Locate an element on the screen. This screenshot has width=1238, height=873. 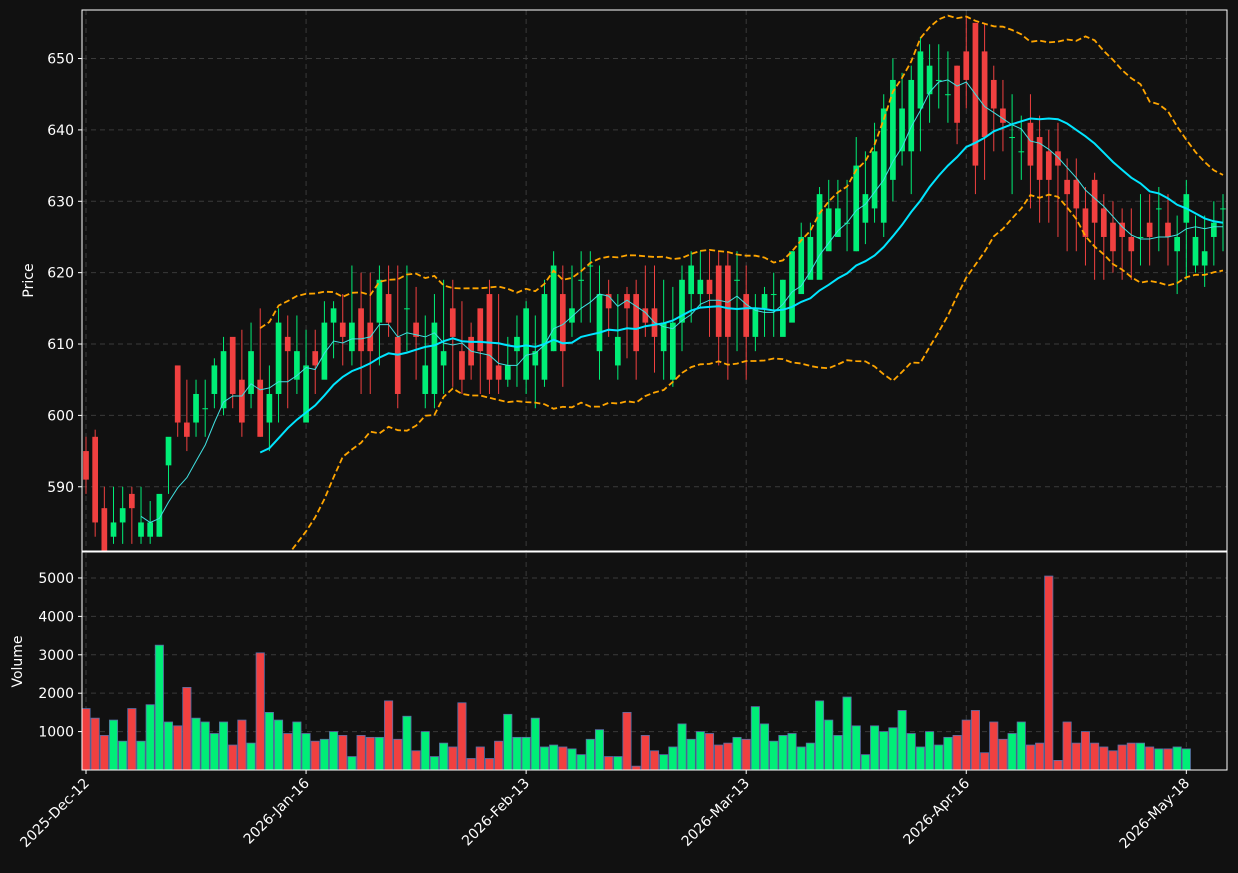
price-tick-label: 610 is located at coordinates (60, 345).